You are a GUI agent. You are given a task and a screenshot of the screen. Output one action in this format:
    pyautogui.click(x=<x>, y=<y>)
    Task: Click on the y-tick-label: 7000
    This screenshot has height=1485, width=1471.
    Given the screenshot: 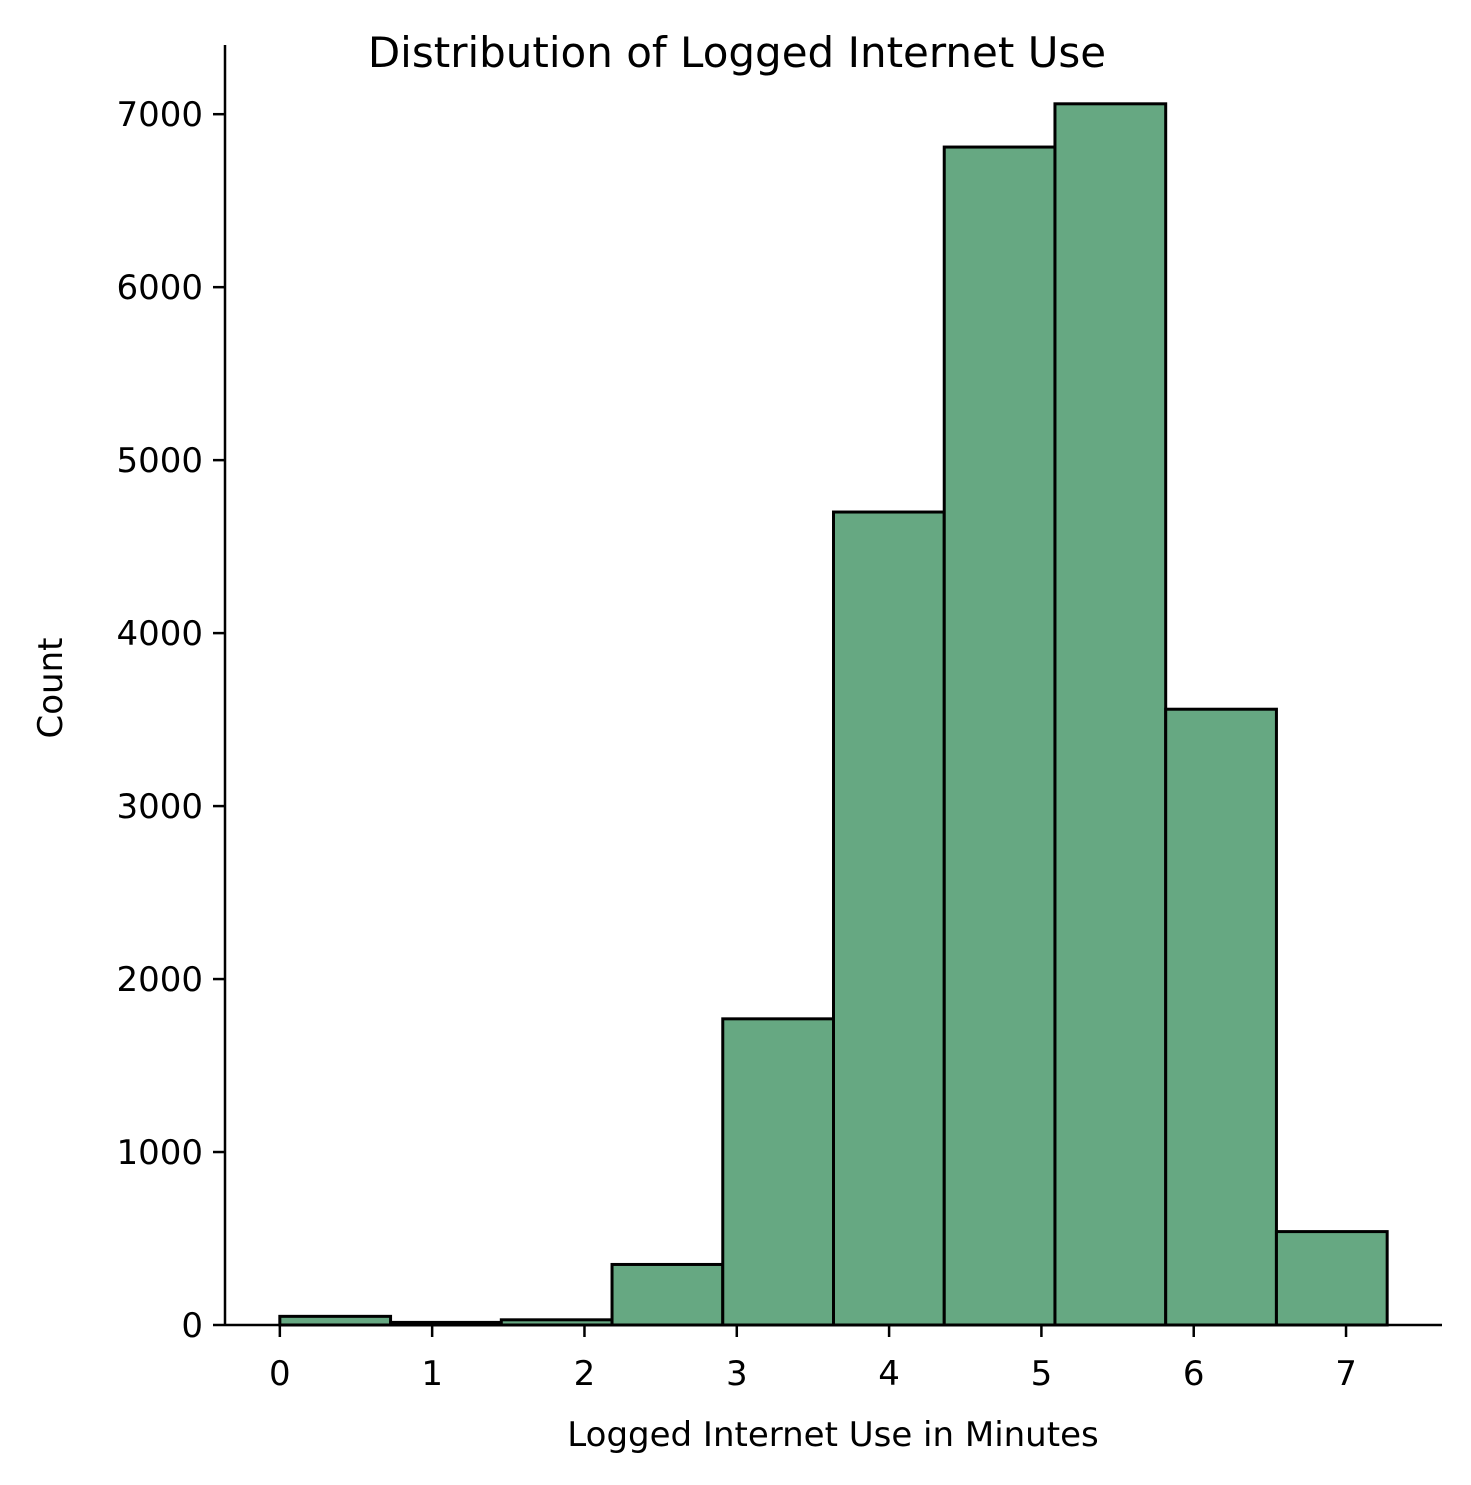 What is the action you would take?
    pyautogui.click(x=159, y=115)
    